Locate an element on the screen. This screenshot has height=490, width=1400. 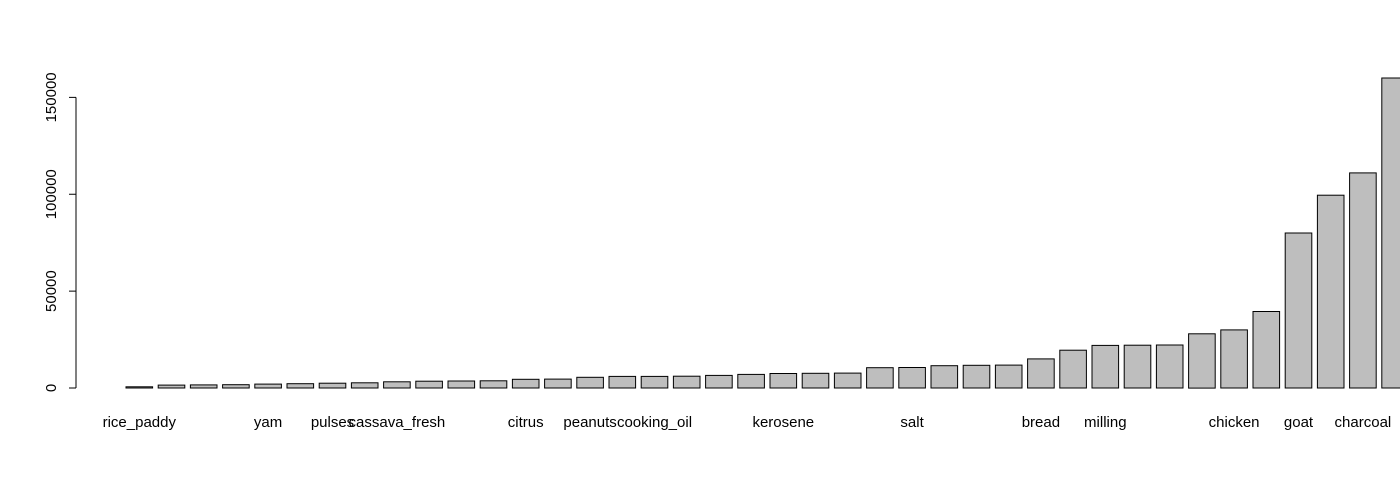
x-tick-label: cassava_fresh is located at coordinates (397, 422).